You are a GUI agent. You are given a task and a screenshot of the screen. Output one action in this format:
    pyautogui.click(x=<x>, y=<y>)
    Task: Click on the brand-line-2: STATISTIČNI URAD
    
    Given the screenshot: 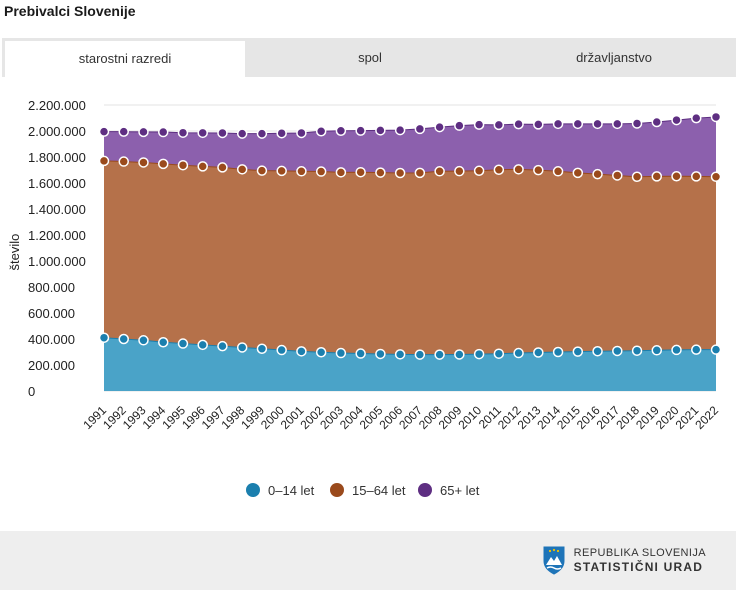 What is the action you would take?
    pyautogui.click(x=638, y=567)
    